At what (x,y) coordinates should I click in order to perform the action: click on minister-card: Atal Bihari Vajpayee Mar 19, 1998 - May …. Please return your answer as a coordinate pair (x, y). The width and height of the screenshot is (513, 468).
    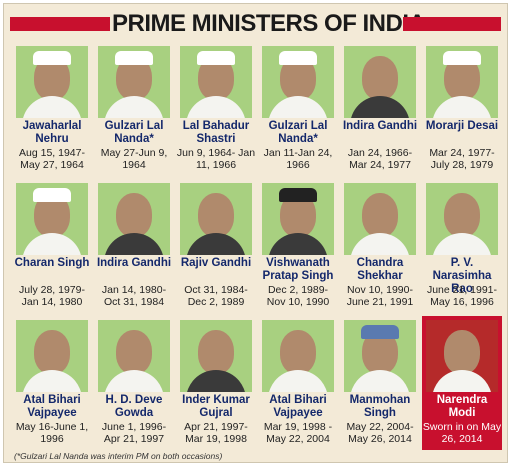
    Looking at the image, I should click on (298, 385).